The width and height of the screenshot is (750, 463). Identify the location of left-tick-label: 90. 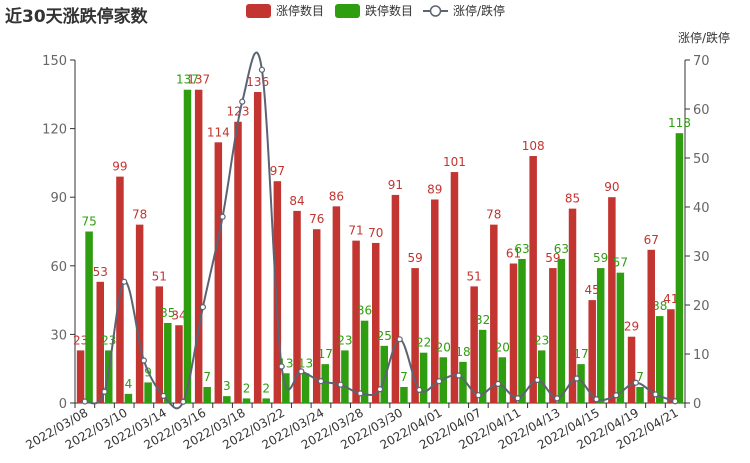
(58, 198).